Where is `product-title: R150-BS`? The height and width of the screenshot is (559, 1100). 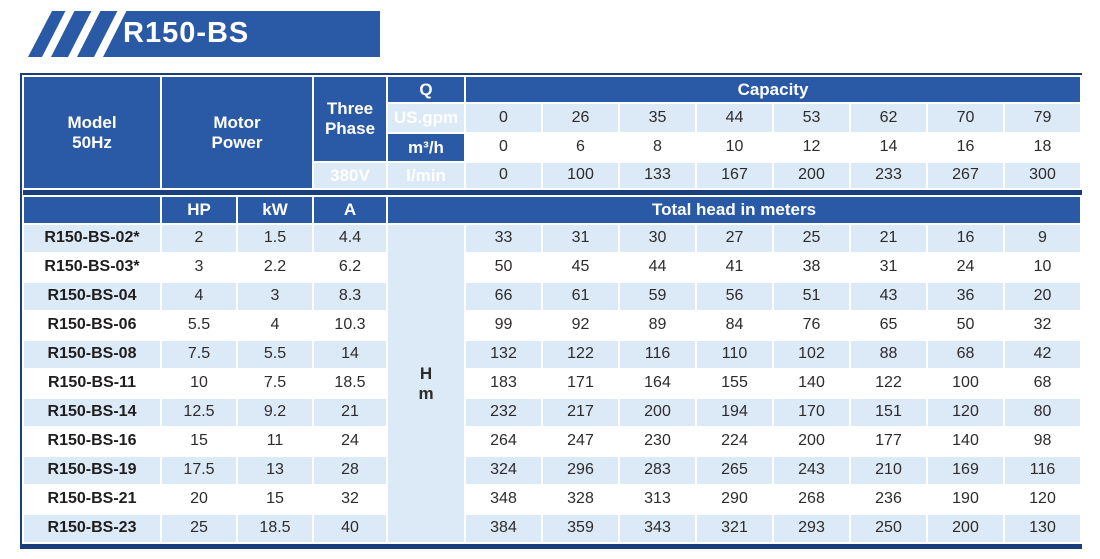
product-title: R150-BS is located at coordinates (186, 32).